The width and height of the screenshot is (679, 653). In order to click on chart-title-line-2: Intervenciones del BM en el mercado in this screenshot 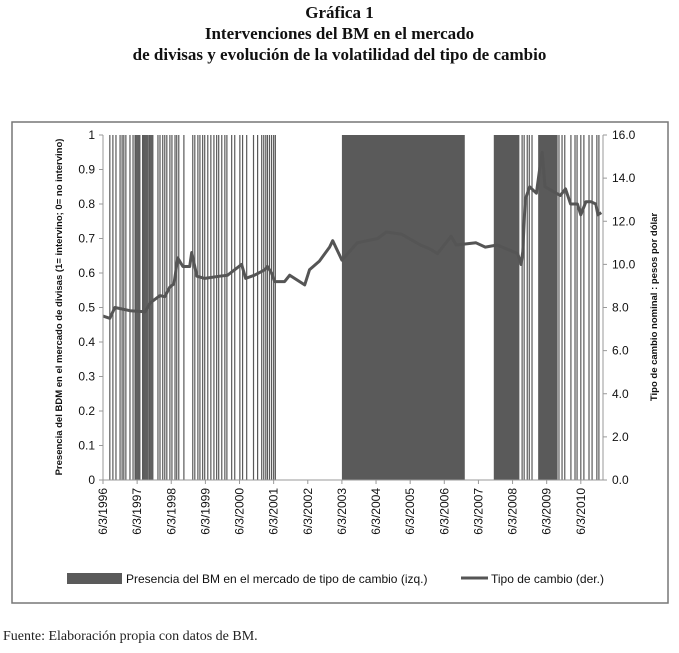, I will do `click(339, 33)`.